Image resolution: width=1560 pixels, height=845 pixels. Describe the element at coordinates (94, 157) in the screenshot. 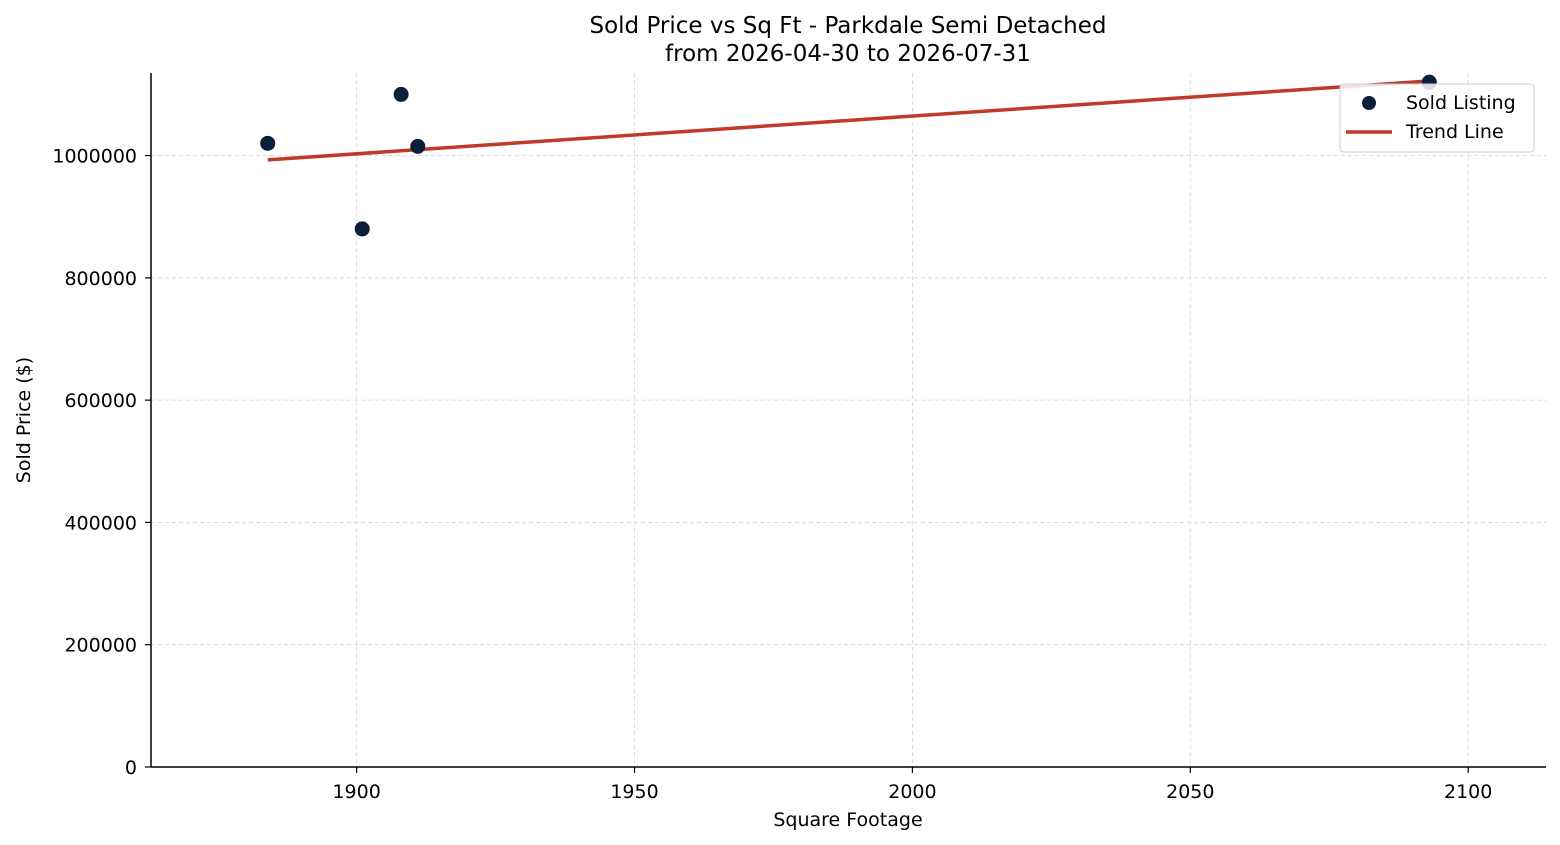

I see `y-tick-label: 1000000` at that location.